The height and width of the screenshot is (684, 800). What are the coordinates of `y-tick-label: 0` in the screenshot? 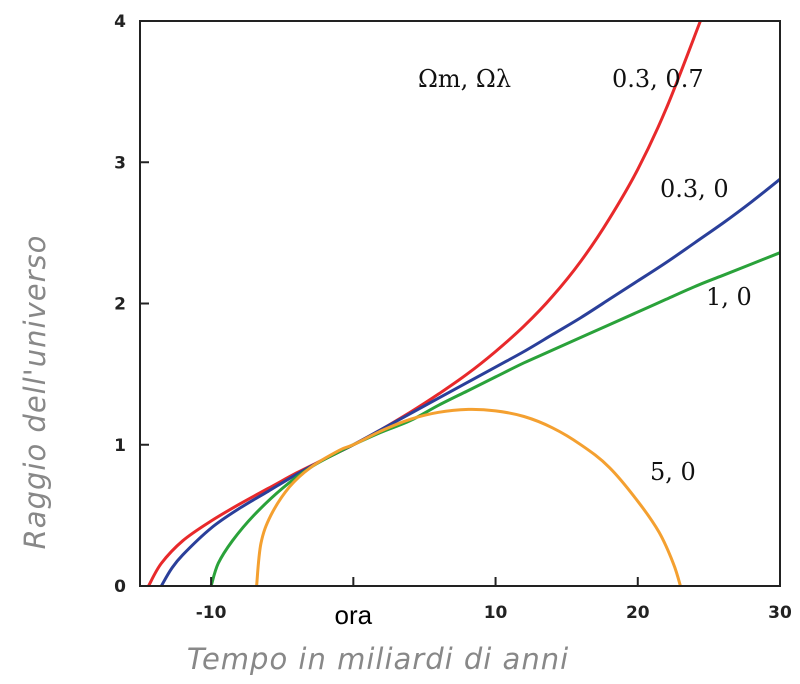 It's located at (120, 587).